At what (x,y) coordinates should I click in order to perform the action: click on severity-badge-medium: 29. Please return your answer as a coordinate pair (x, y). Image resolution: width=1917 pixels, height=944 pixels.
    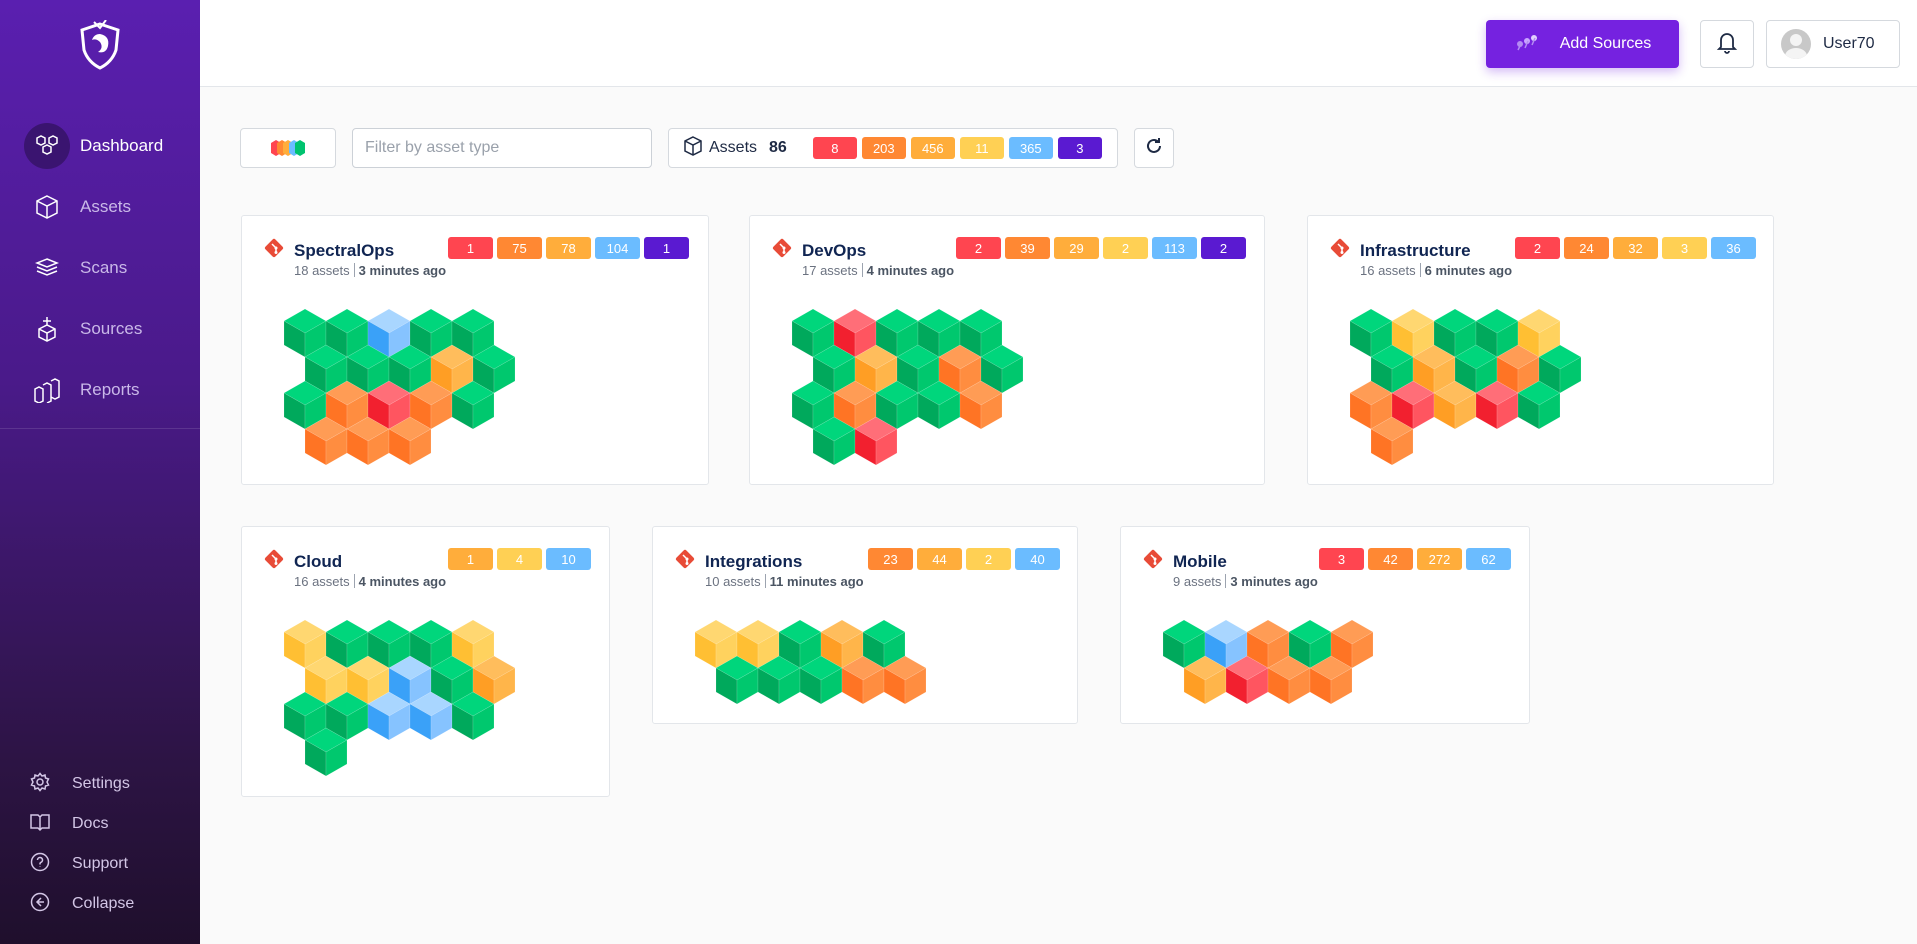
    Looking at the image, I should click on (1076, 248).